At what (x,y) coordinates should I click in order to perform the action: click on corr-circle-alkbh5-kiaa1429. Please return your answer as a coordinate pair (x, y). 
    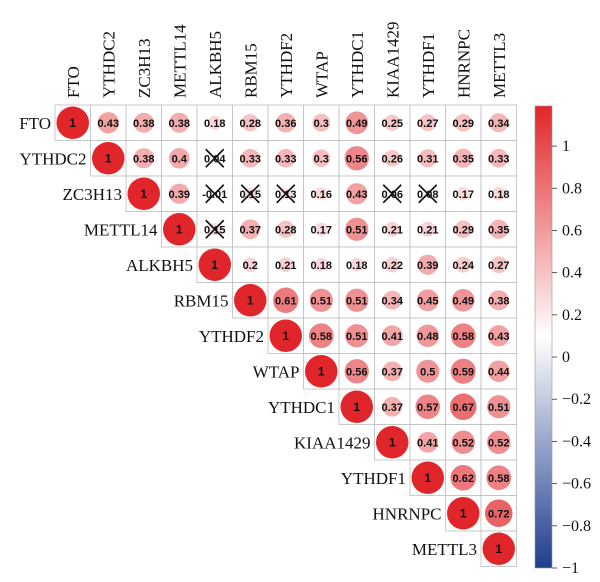
    Looking at the image, I should click on (392, 265).